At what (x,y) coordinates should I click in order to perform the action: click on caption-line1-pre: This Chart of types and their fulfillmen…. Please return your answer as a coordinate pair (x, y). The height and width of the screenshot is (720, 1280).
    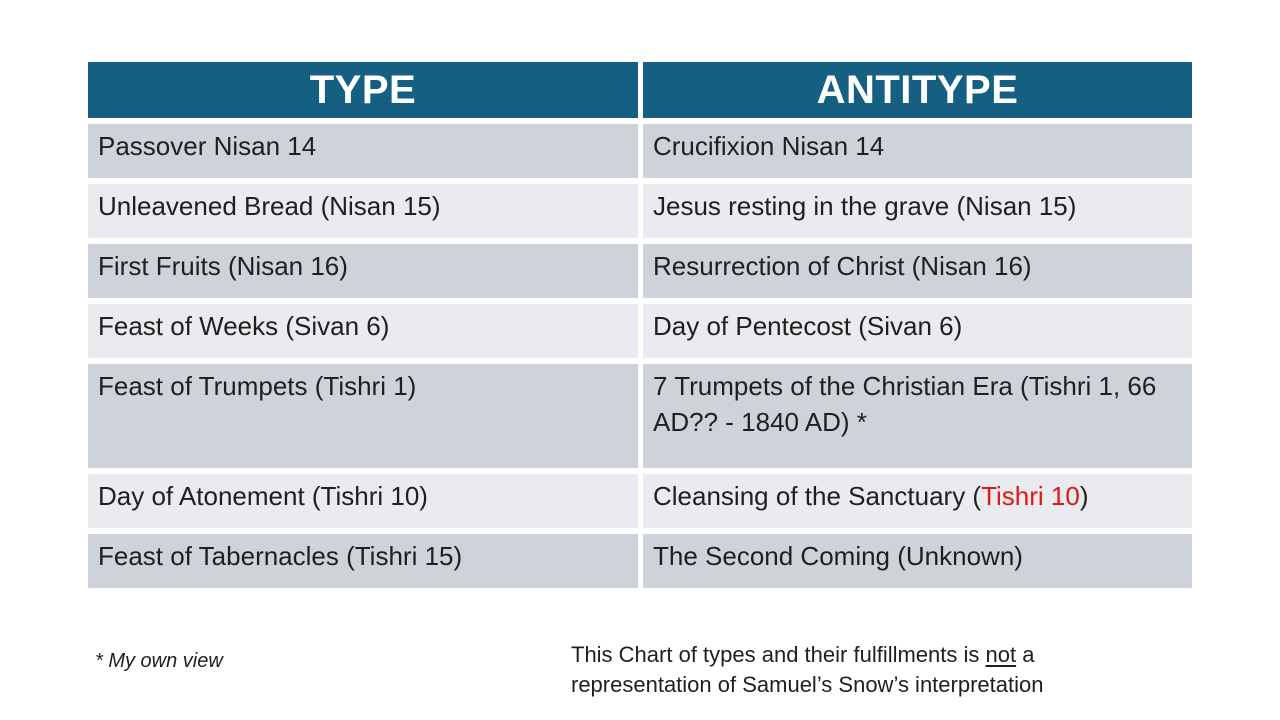
    Looking at the image, I should click on (778, 654).